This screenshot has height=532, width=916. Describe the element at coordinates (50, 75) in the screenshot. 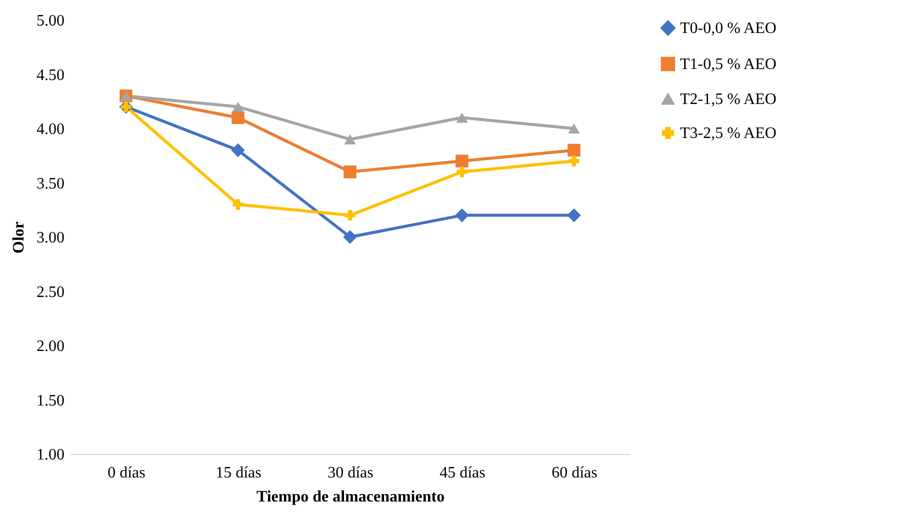

I see `y-tick-label: 4.50` at that location.